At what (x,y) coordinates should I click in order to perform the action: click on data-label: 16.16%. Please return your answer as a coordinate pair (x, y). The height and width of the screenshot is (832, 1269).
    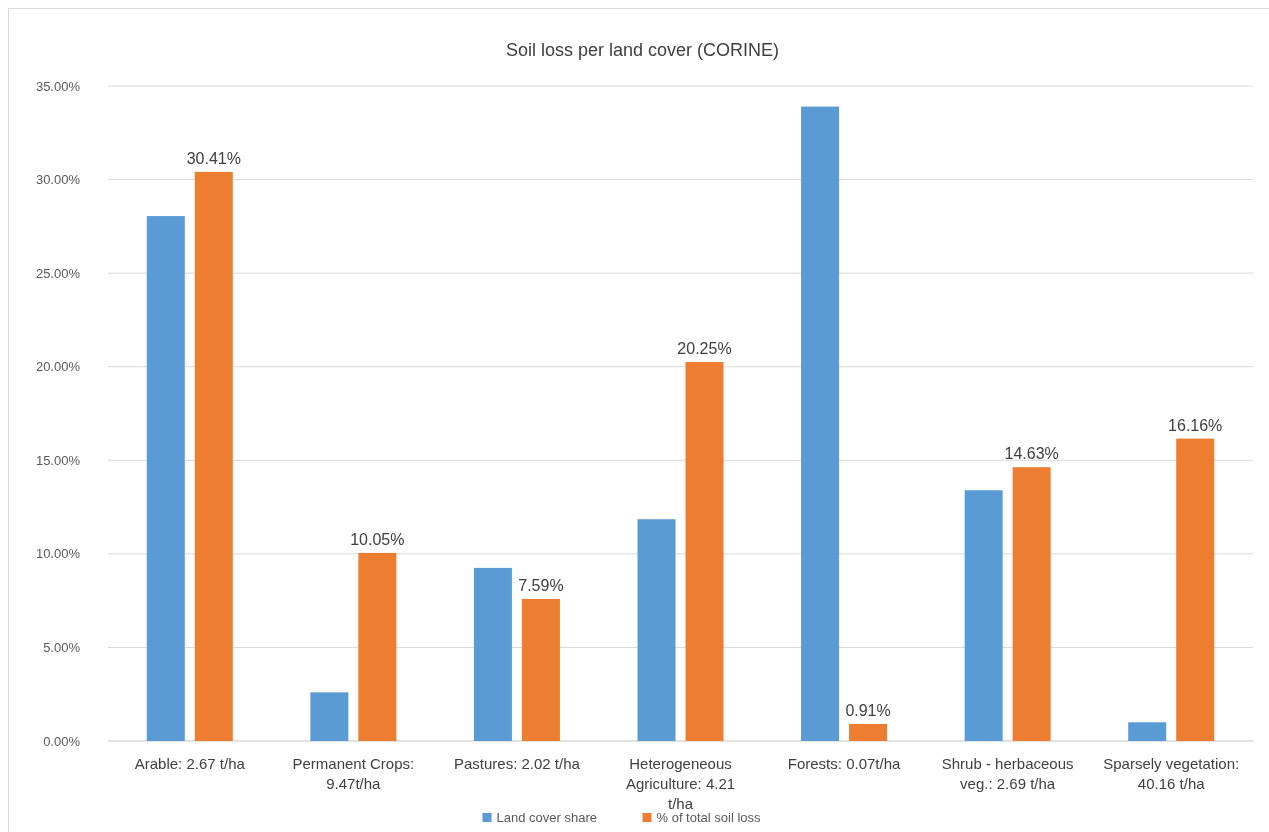
    Looking at the image, I should click on (1195, 425).